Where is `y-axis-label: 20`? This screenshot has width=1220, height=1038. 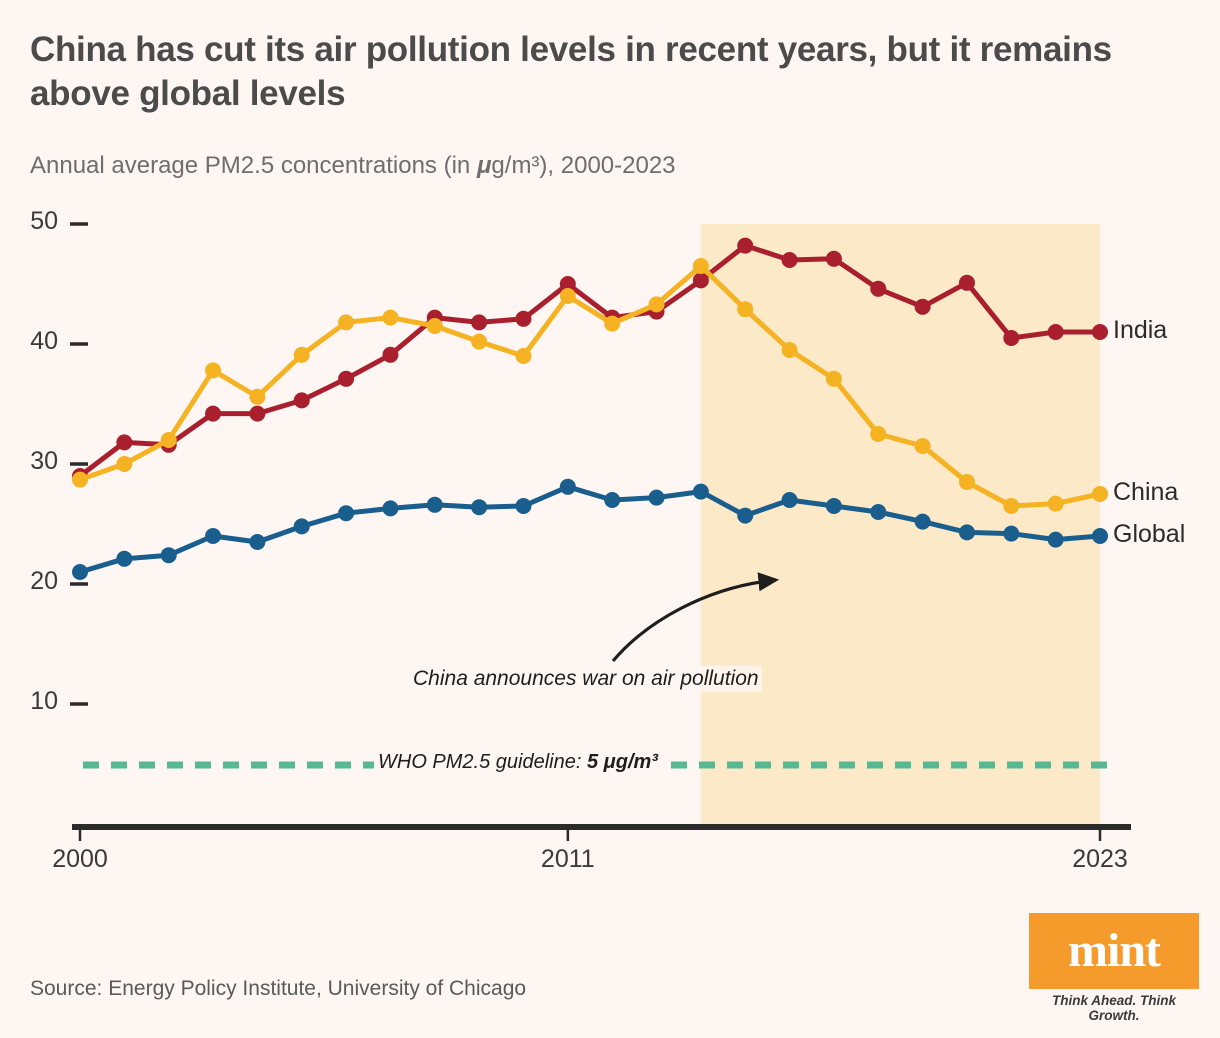
y-axis-label: 20 is located at coordinates (44, 581).